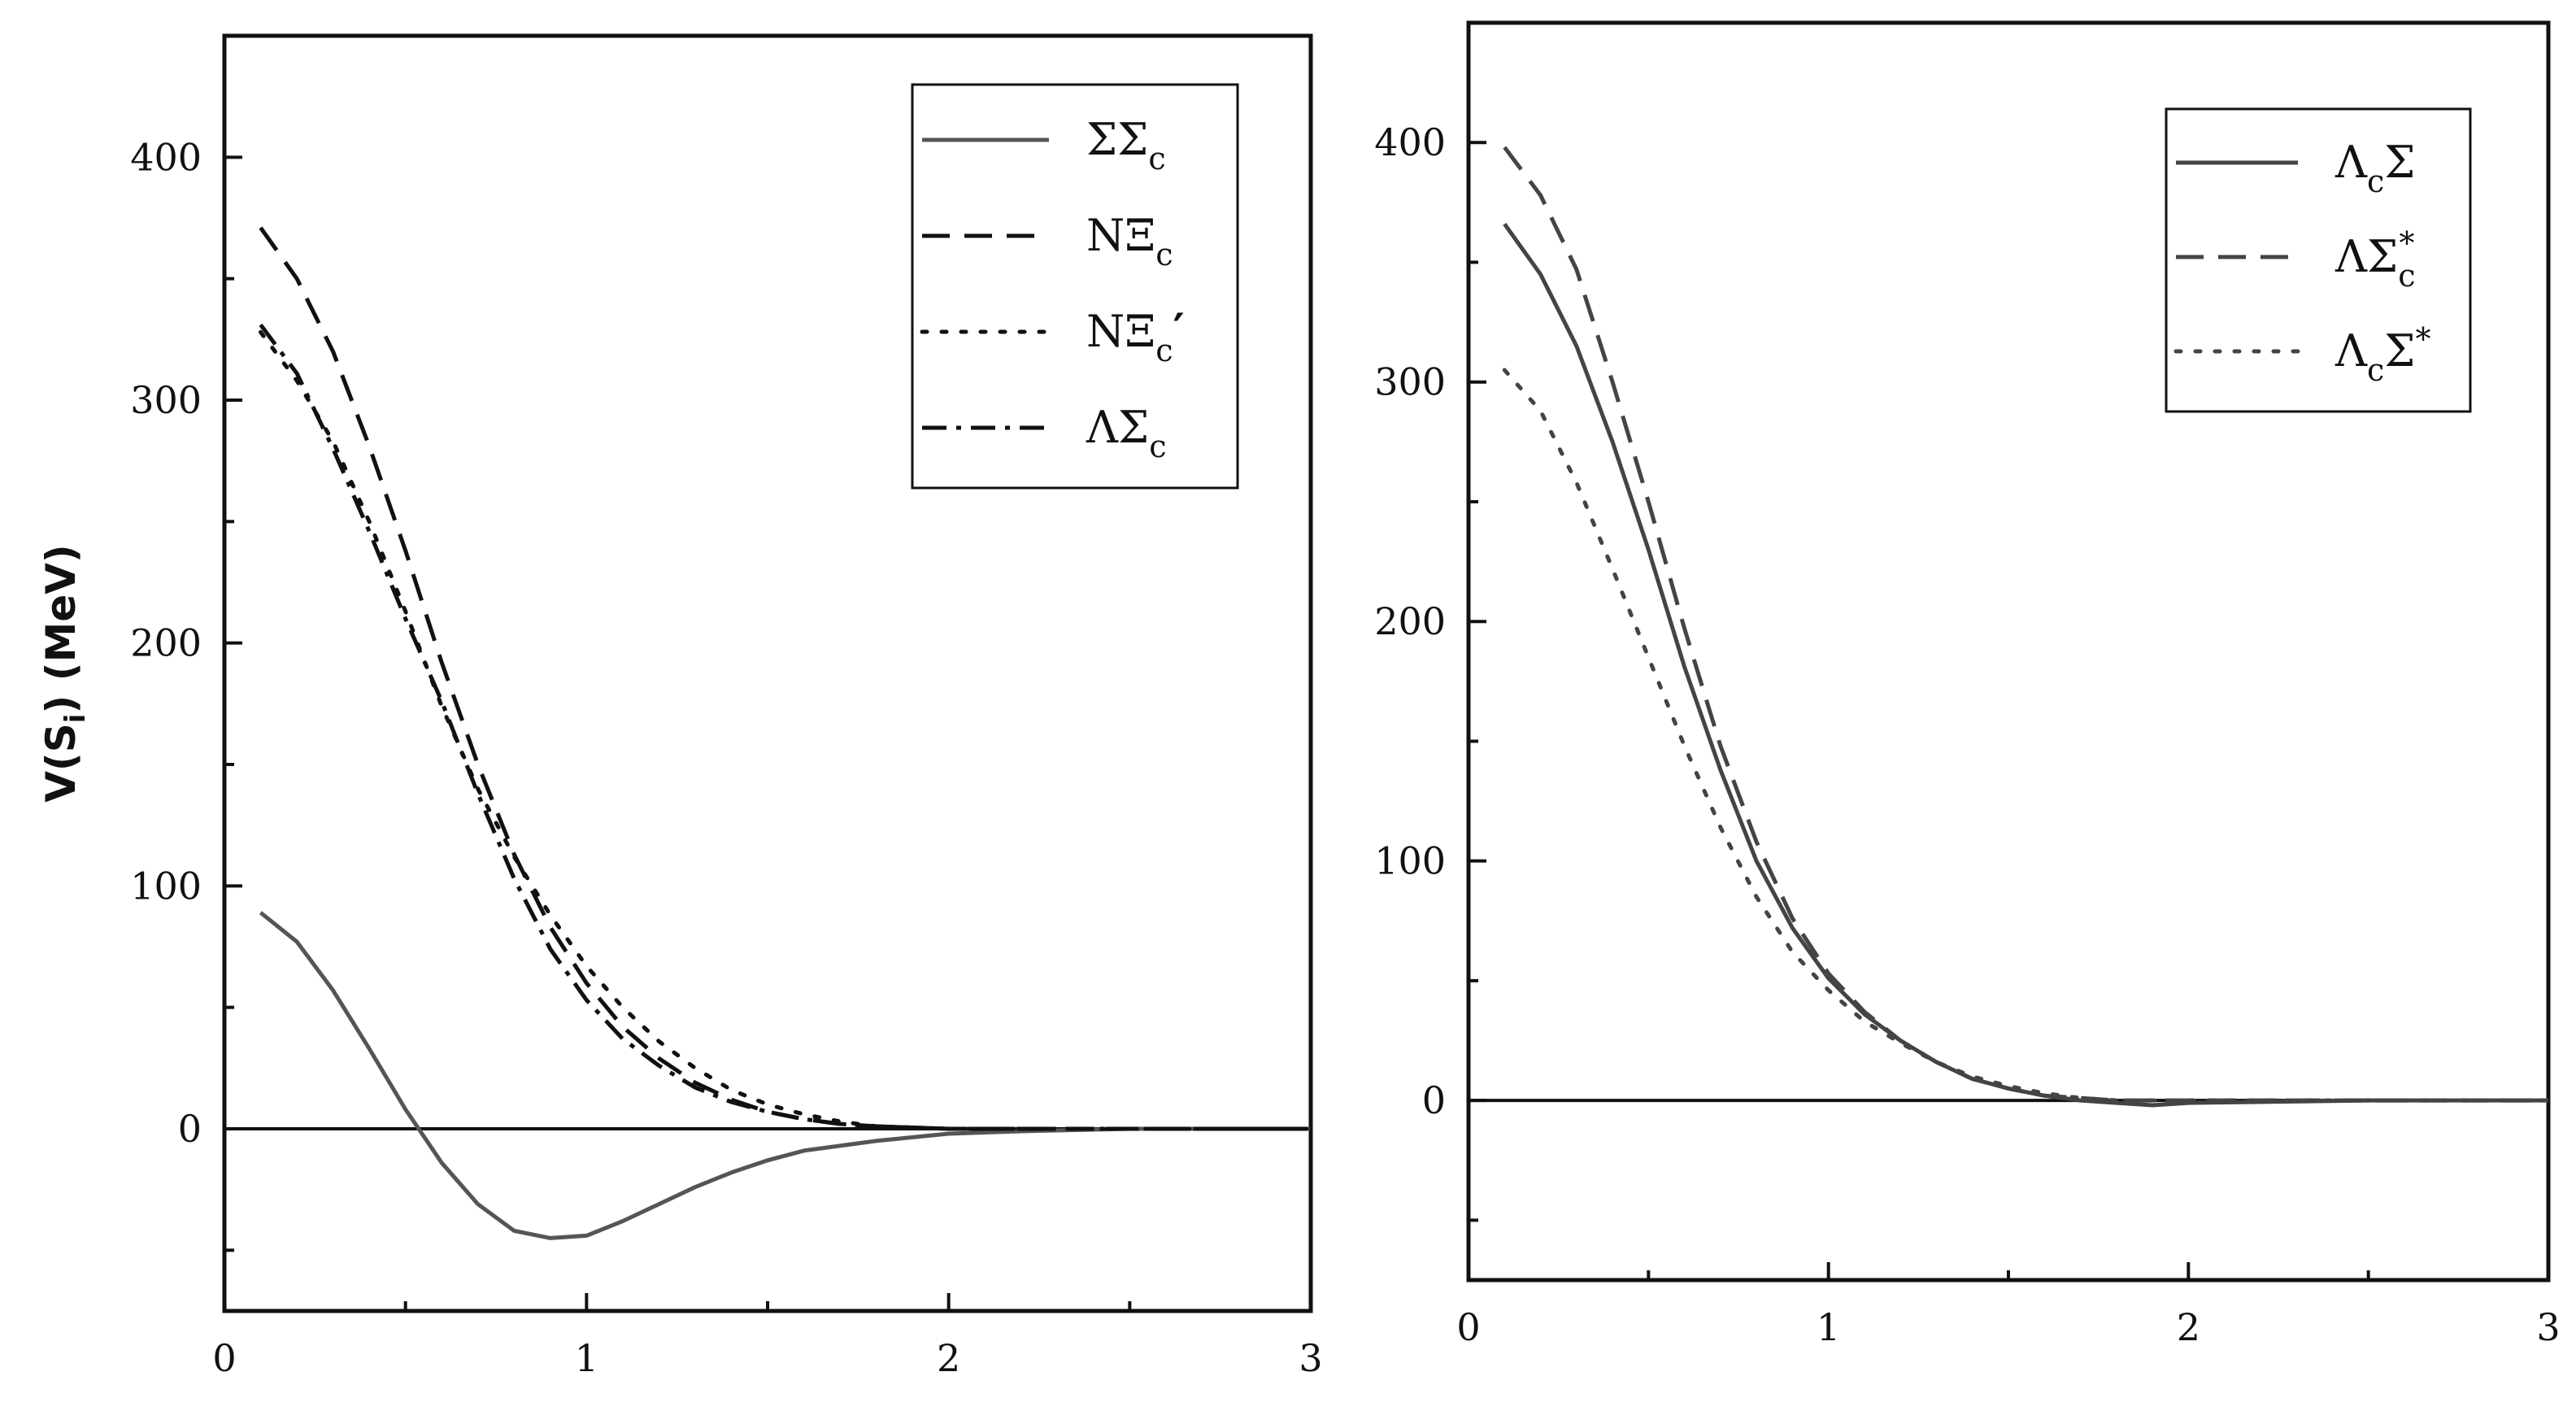  Describe the element at coordinates (2382, 355) in the screenshot. I see `legend-label-2: ΛcΣ*` at that location.